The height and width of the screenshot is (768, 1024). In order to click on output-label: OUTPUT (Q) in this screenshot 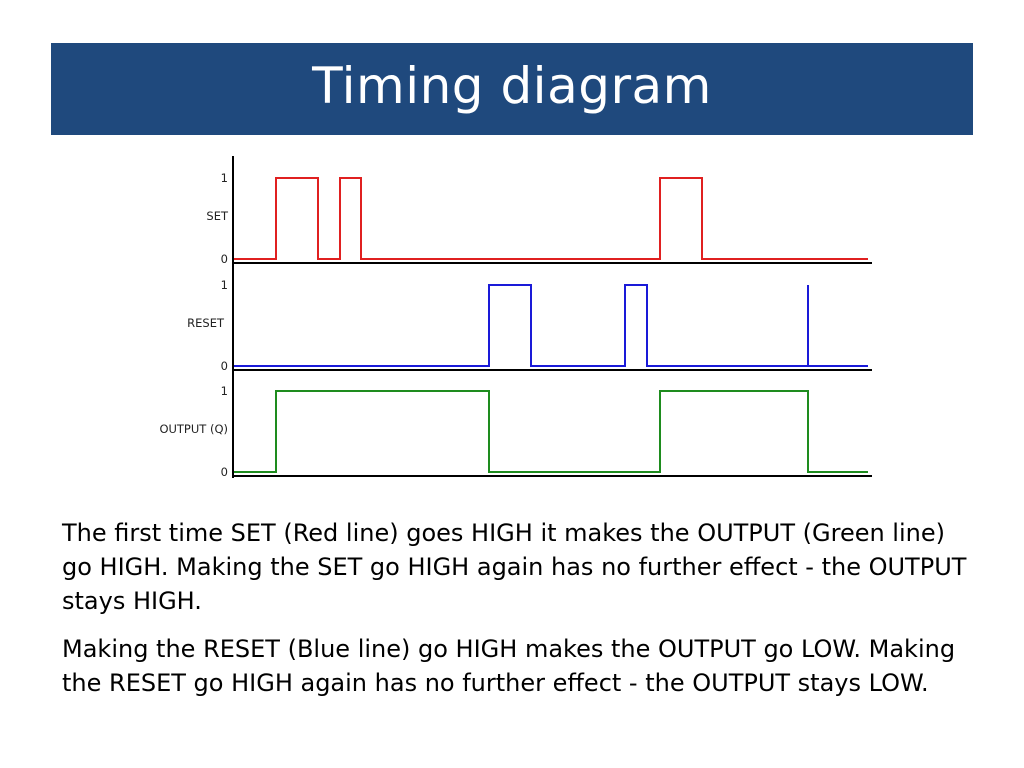, I will do `click(193, 429)`.